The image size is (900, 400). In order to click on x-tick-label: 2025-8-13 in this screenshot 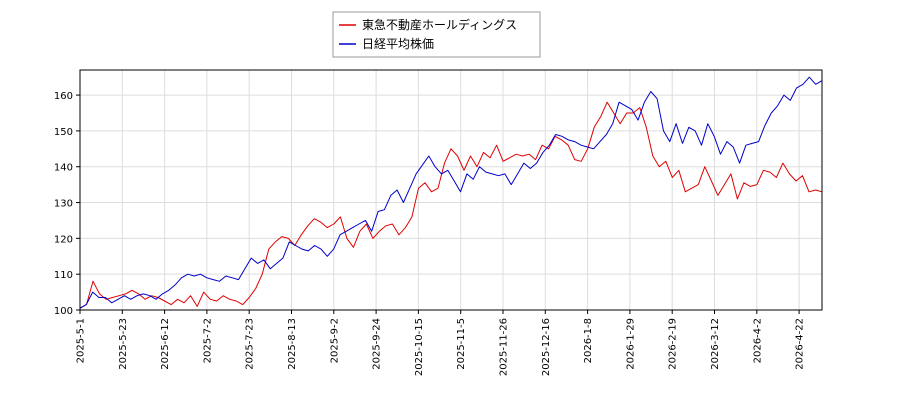, I will do `click(292, 344)`.